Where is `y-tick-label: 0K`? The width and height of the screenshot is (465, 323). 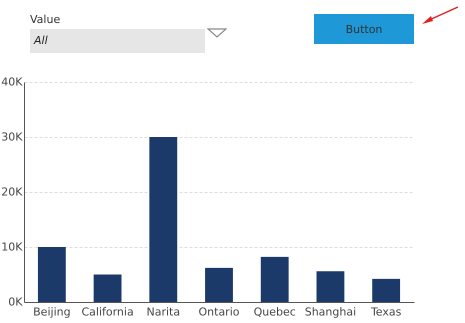
y-tick-label: 0K is located at coordinates (16, 302).